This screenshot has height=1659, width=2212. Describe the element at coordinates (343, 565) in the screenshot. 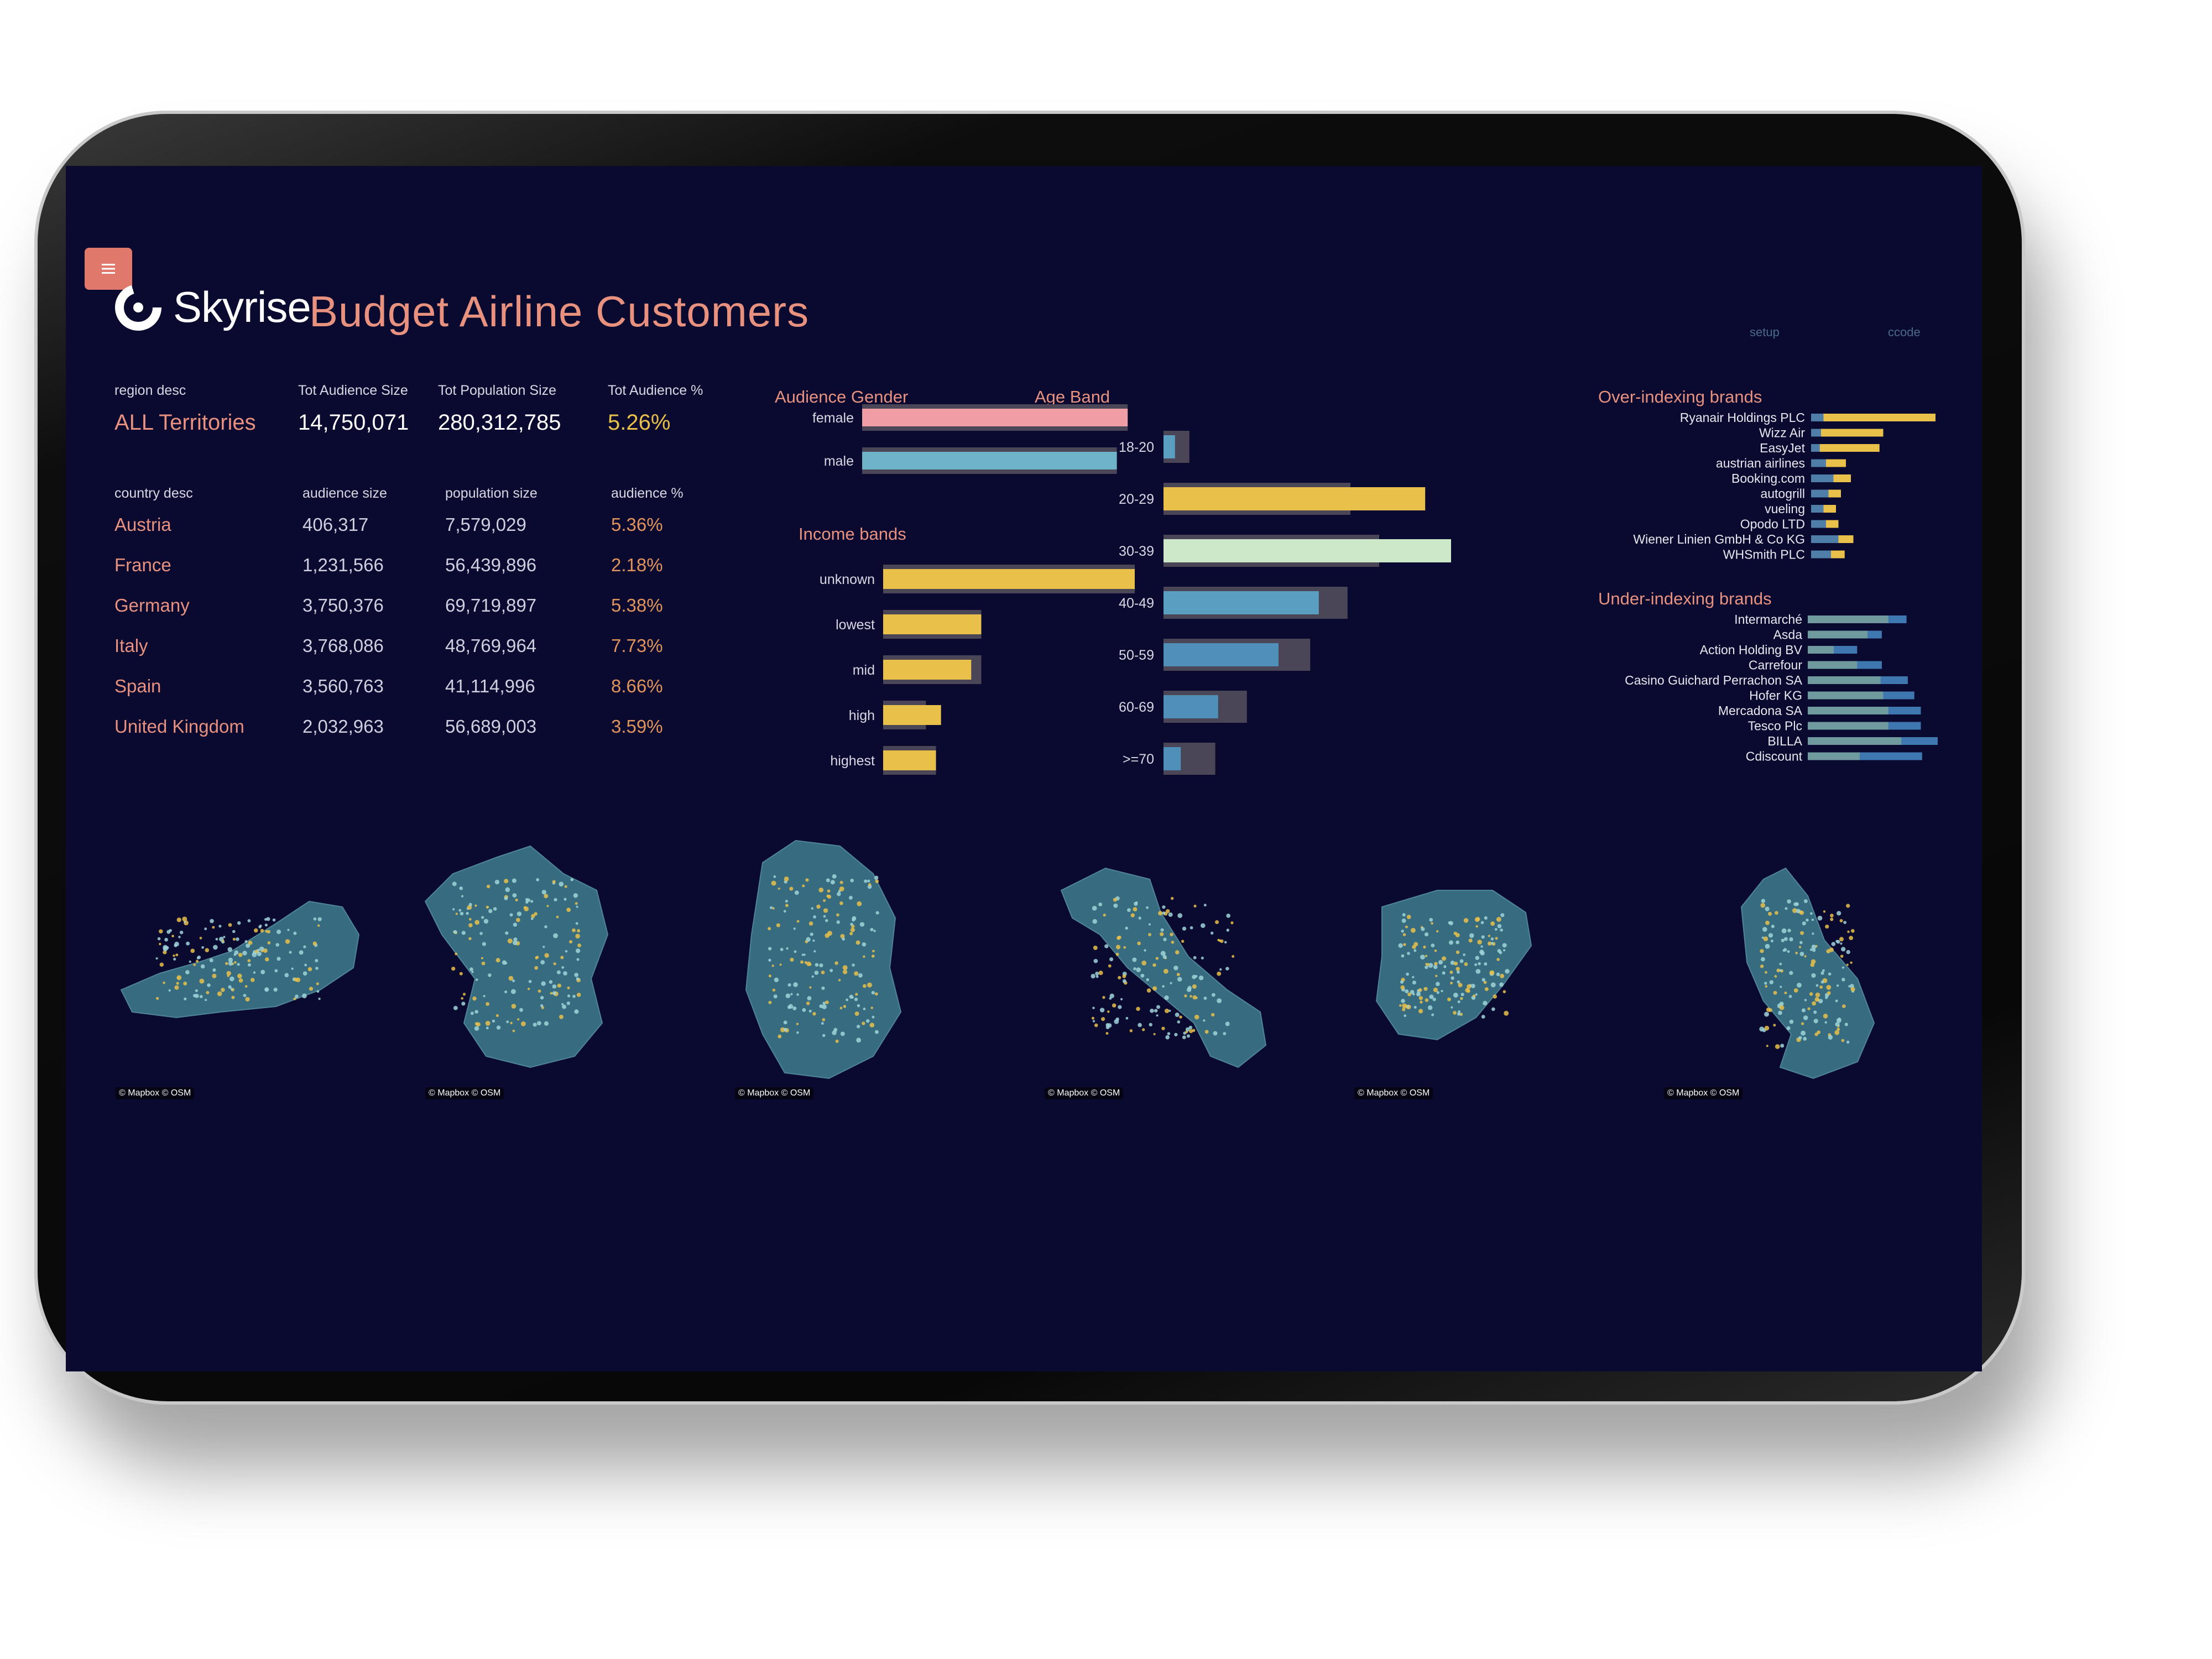

I see `country-audience: 1,231,566` at that location.